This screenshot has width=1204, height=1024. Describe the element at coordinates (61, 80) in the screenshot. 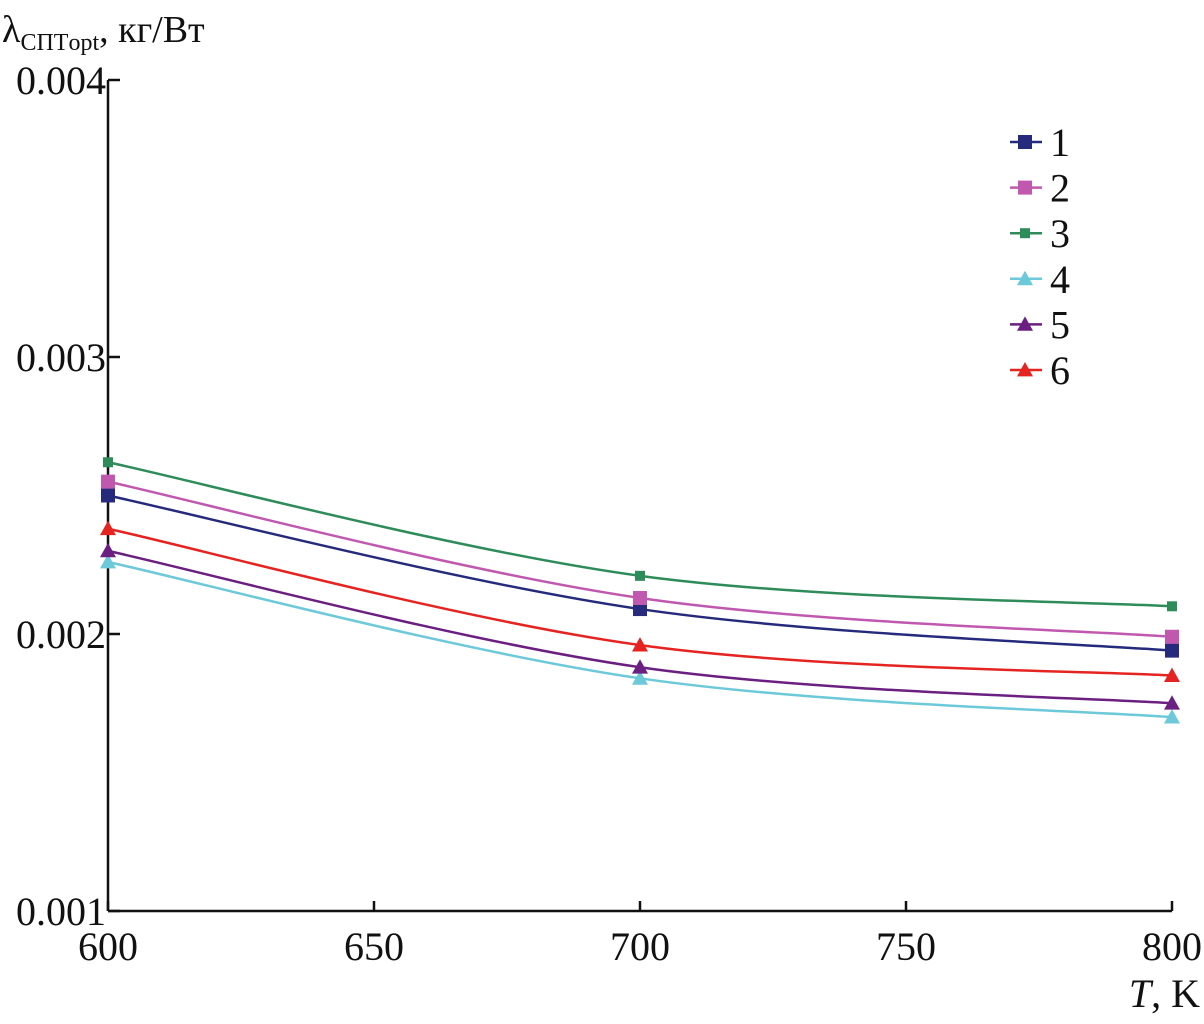

I see `y-tick-label: 0.004` at that location.